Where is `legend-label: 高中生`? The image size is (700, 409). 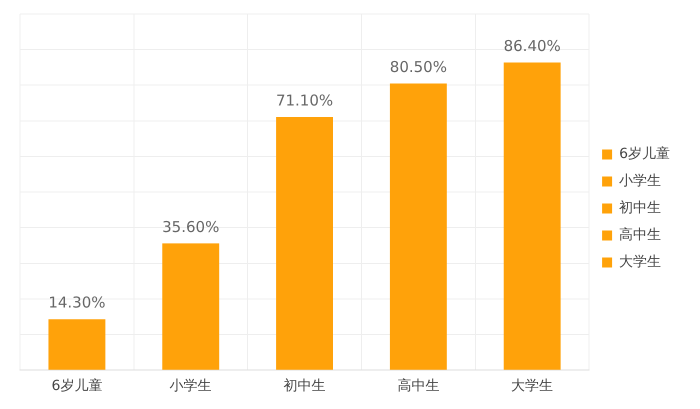
legend-label: 高中生 is located at coordinates (640, 235).